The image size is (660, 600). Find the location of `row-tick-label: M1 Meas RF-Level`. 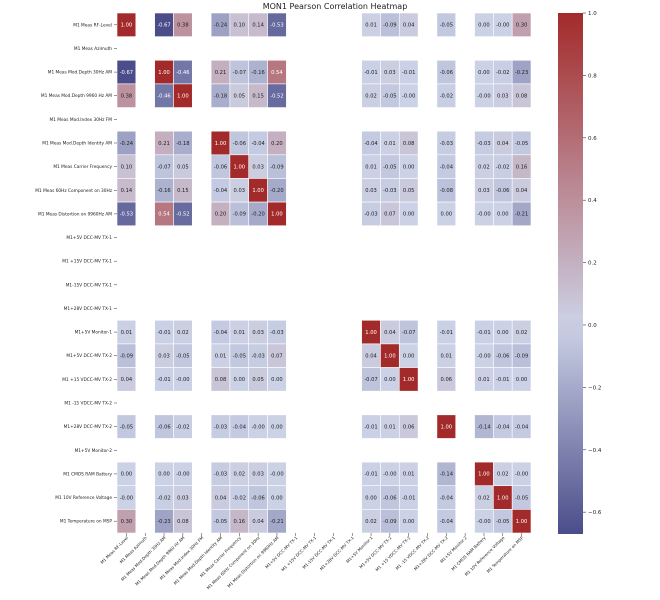

row-tick-label: M1 Meas RF-Level is located at coordinates (92, 25).